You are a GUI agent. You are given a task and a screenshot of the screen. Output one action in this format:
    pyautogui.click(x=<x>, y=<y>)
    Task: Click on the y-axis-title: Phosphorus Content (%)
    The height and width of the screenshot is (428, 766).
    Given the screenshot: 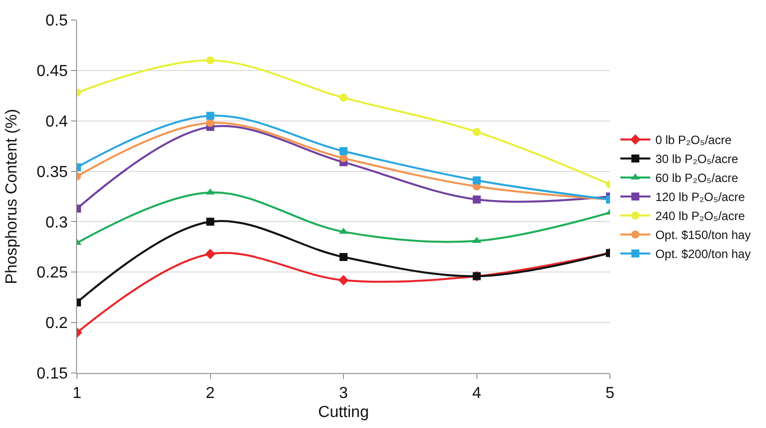 What is the action you would take?
    pyautogui.click(x=12, y=196)
    